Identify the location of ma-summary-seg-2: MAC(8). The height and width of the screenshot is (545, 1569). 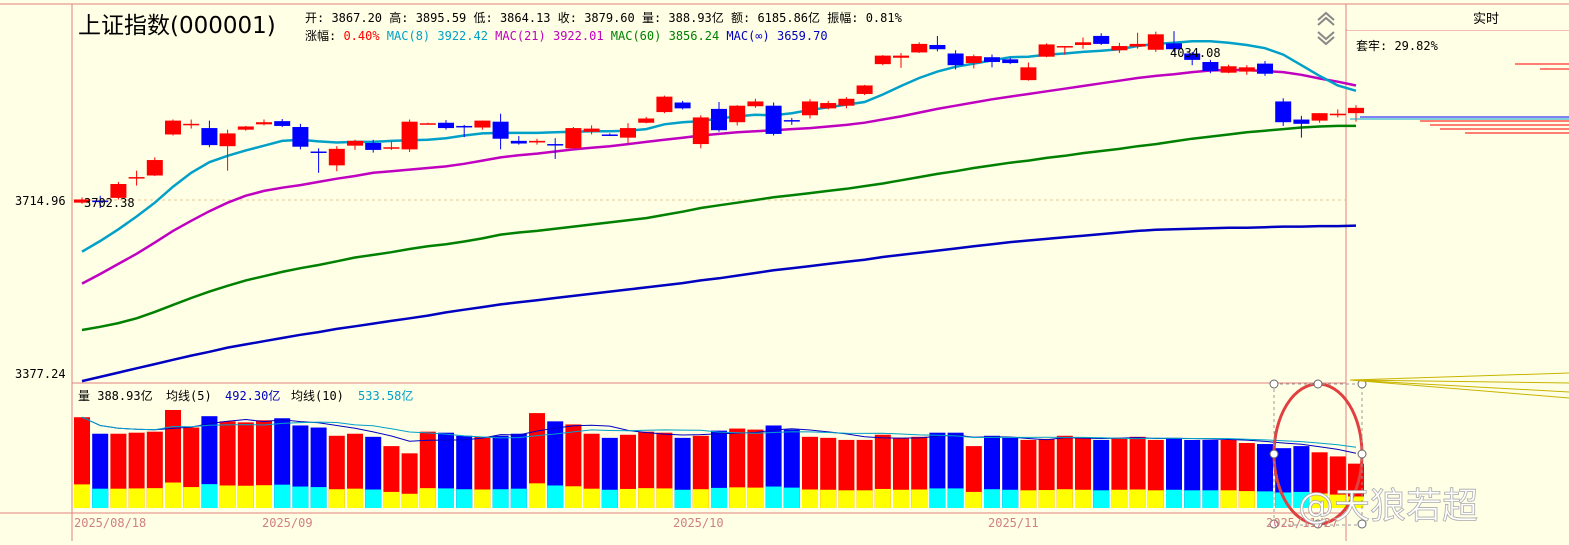
(409, 36).